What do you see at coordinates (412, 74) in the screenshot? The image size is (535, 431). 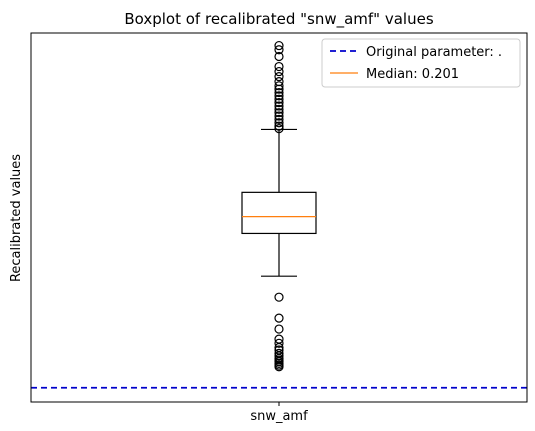 I see `legend-label-median: Median: 0.201` at bounding box center [412, 74].